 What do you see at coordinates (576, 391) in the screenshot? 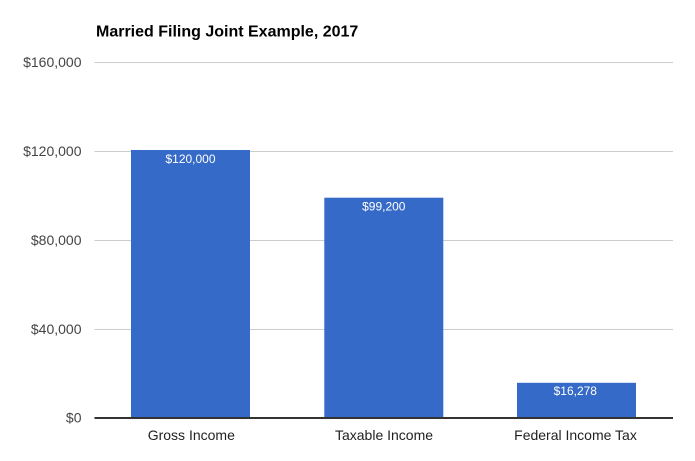
I see `svg-text: $16,278` at bounding box center [576, 391].